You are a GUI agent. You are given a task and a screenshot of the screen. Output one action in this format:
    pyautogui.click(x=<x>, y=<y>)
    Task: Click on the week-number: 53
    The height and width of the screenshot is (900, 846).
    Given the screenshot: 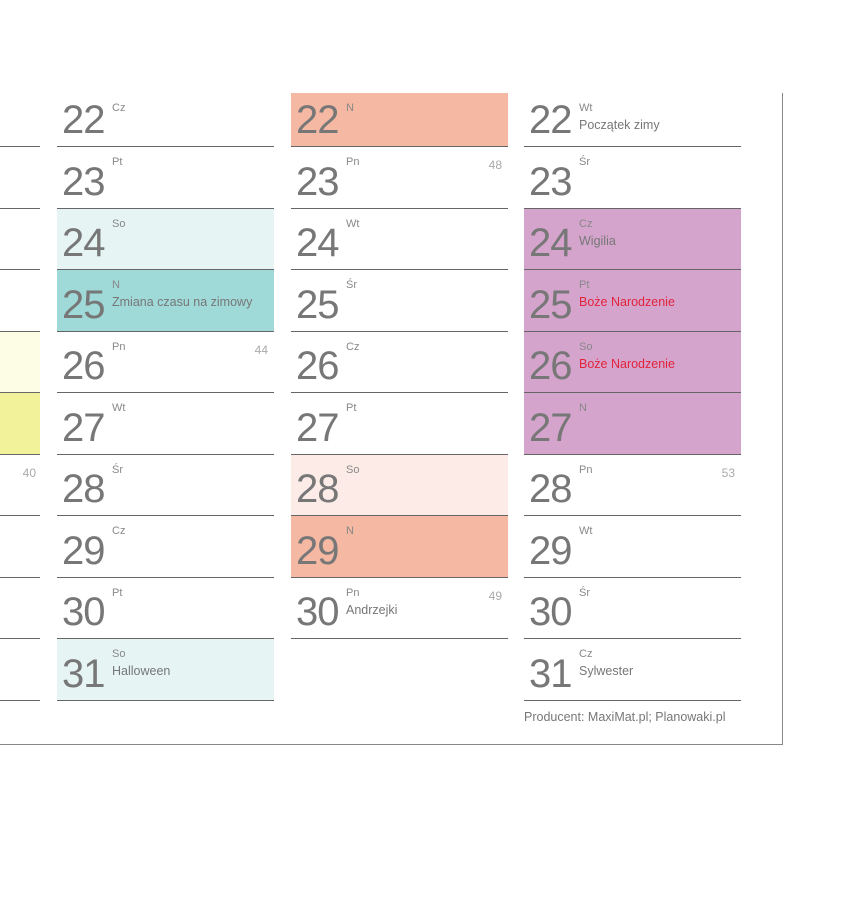 What is the action you would take?
    pyautogui.click(x=728, y=472)
    